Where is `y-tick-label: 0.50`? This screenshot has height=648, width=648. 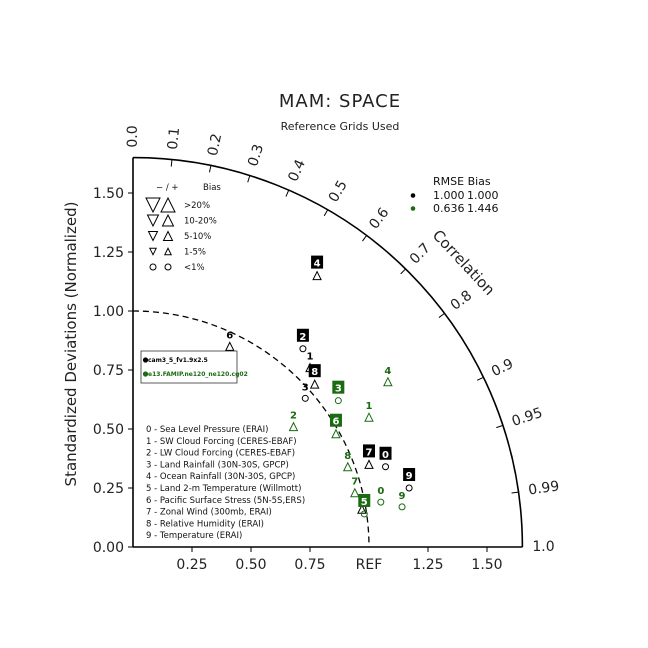 y-tick-label: 0.50 is located at coordinates (108, 430).